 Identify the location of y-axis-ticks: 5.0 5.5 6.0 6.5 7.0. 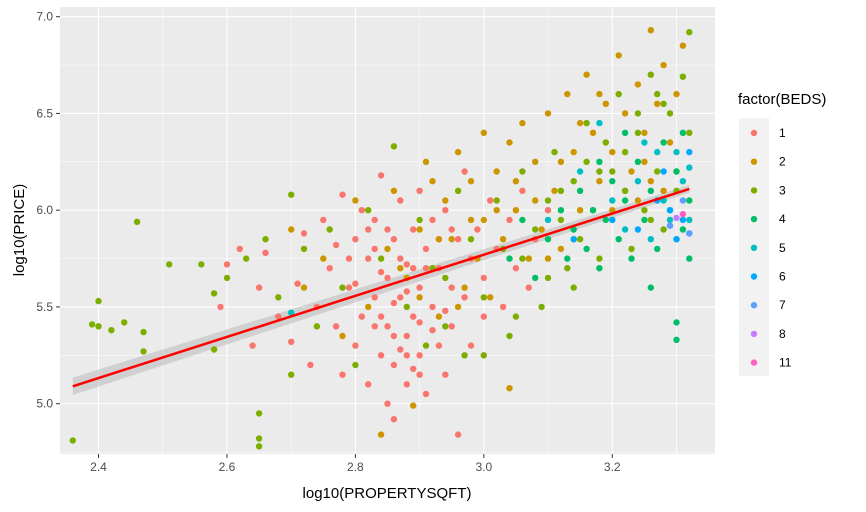
(48, 210).